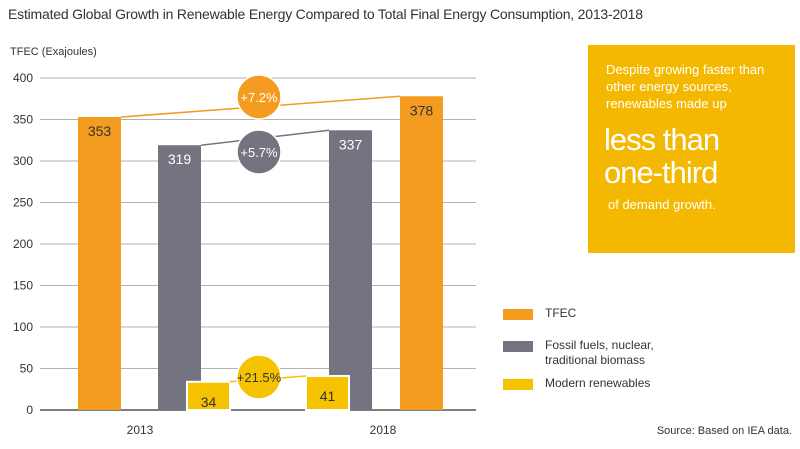  Describe the element at coordinates (259, 237) in the screenshot. I see `growth-annotations: +7.2% +5.7% +21.5%` at that location.